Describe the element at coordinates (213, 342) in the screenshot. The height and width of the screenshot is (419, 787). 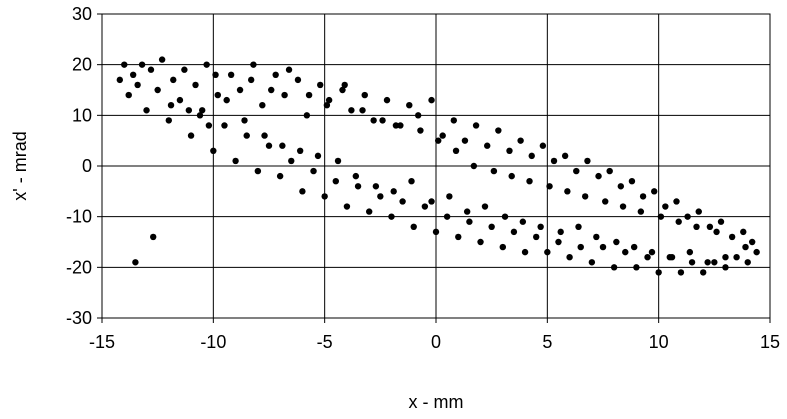
I see `x-tick-label: -10` at that location.